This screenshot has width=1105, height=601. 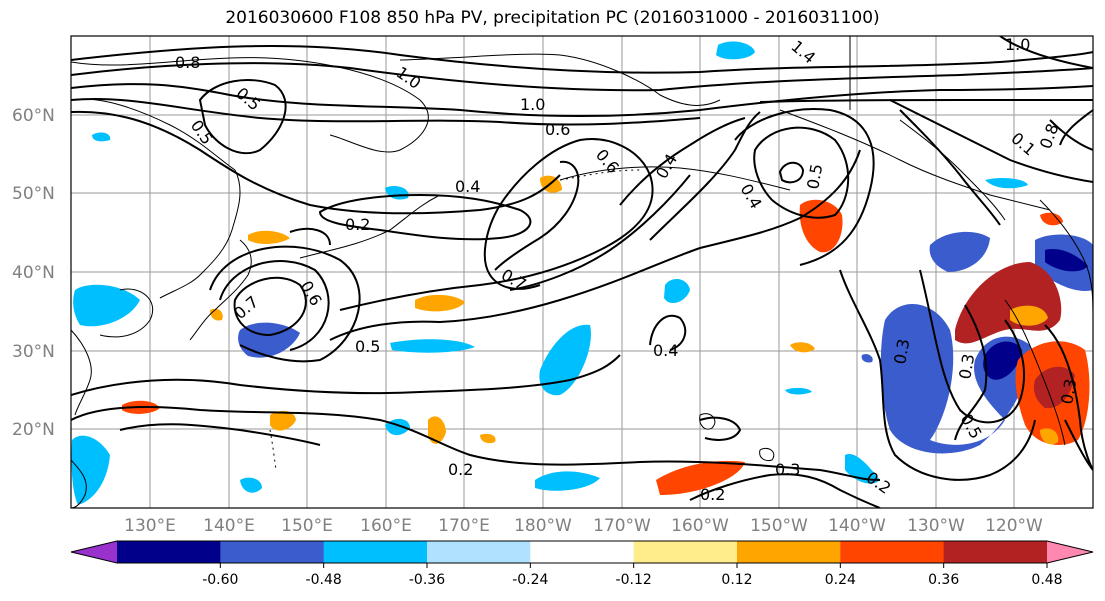 I want to click on colorbar-segments, so click(x=582, y=552).